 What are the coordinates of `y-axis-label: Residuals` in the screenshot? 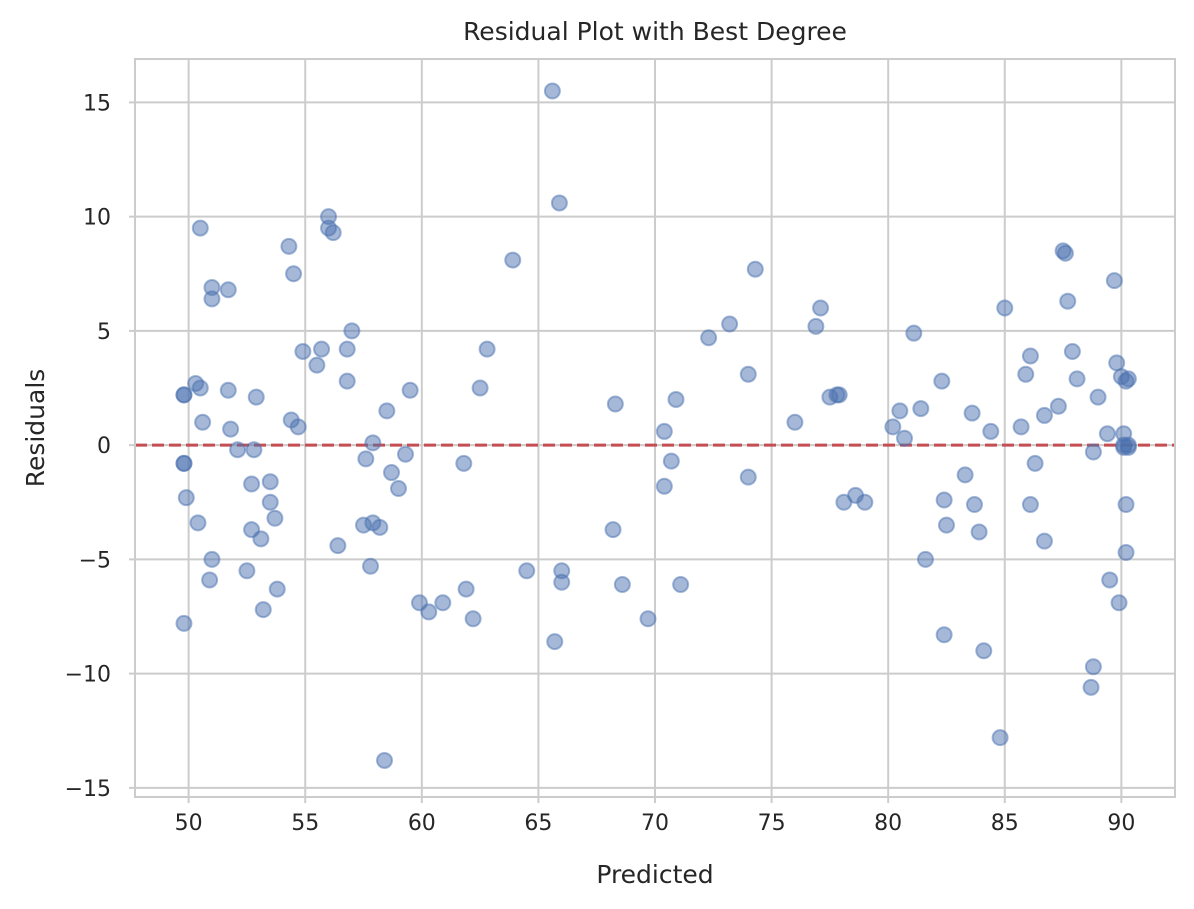 It's located at (35, 428).